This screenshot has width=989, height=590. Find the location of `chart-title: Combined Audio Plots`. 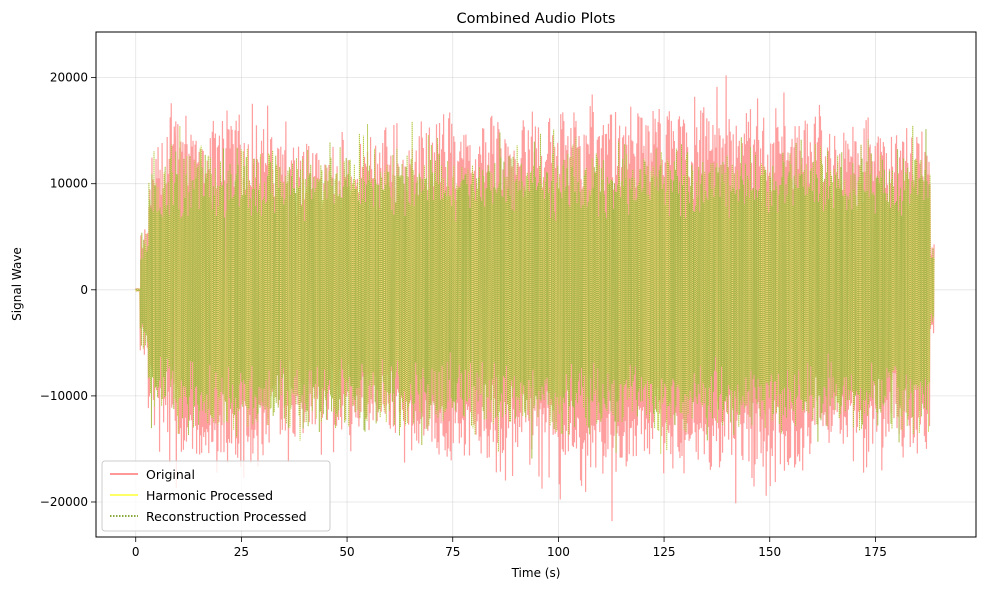

chart-title: Combined Audio Plots is located at coordinates (536, 19).